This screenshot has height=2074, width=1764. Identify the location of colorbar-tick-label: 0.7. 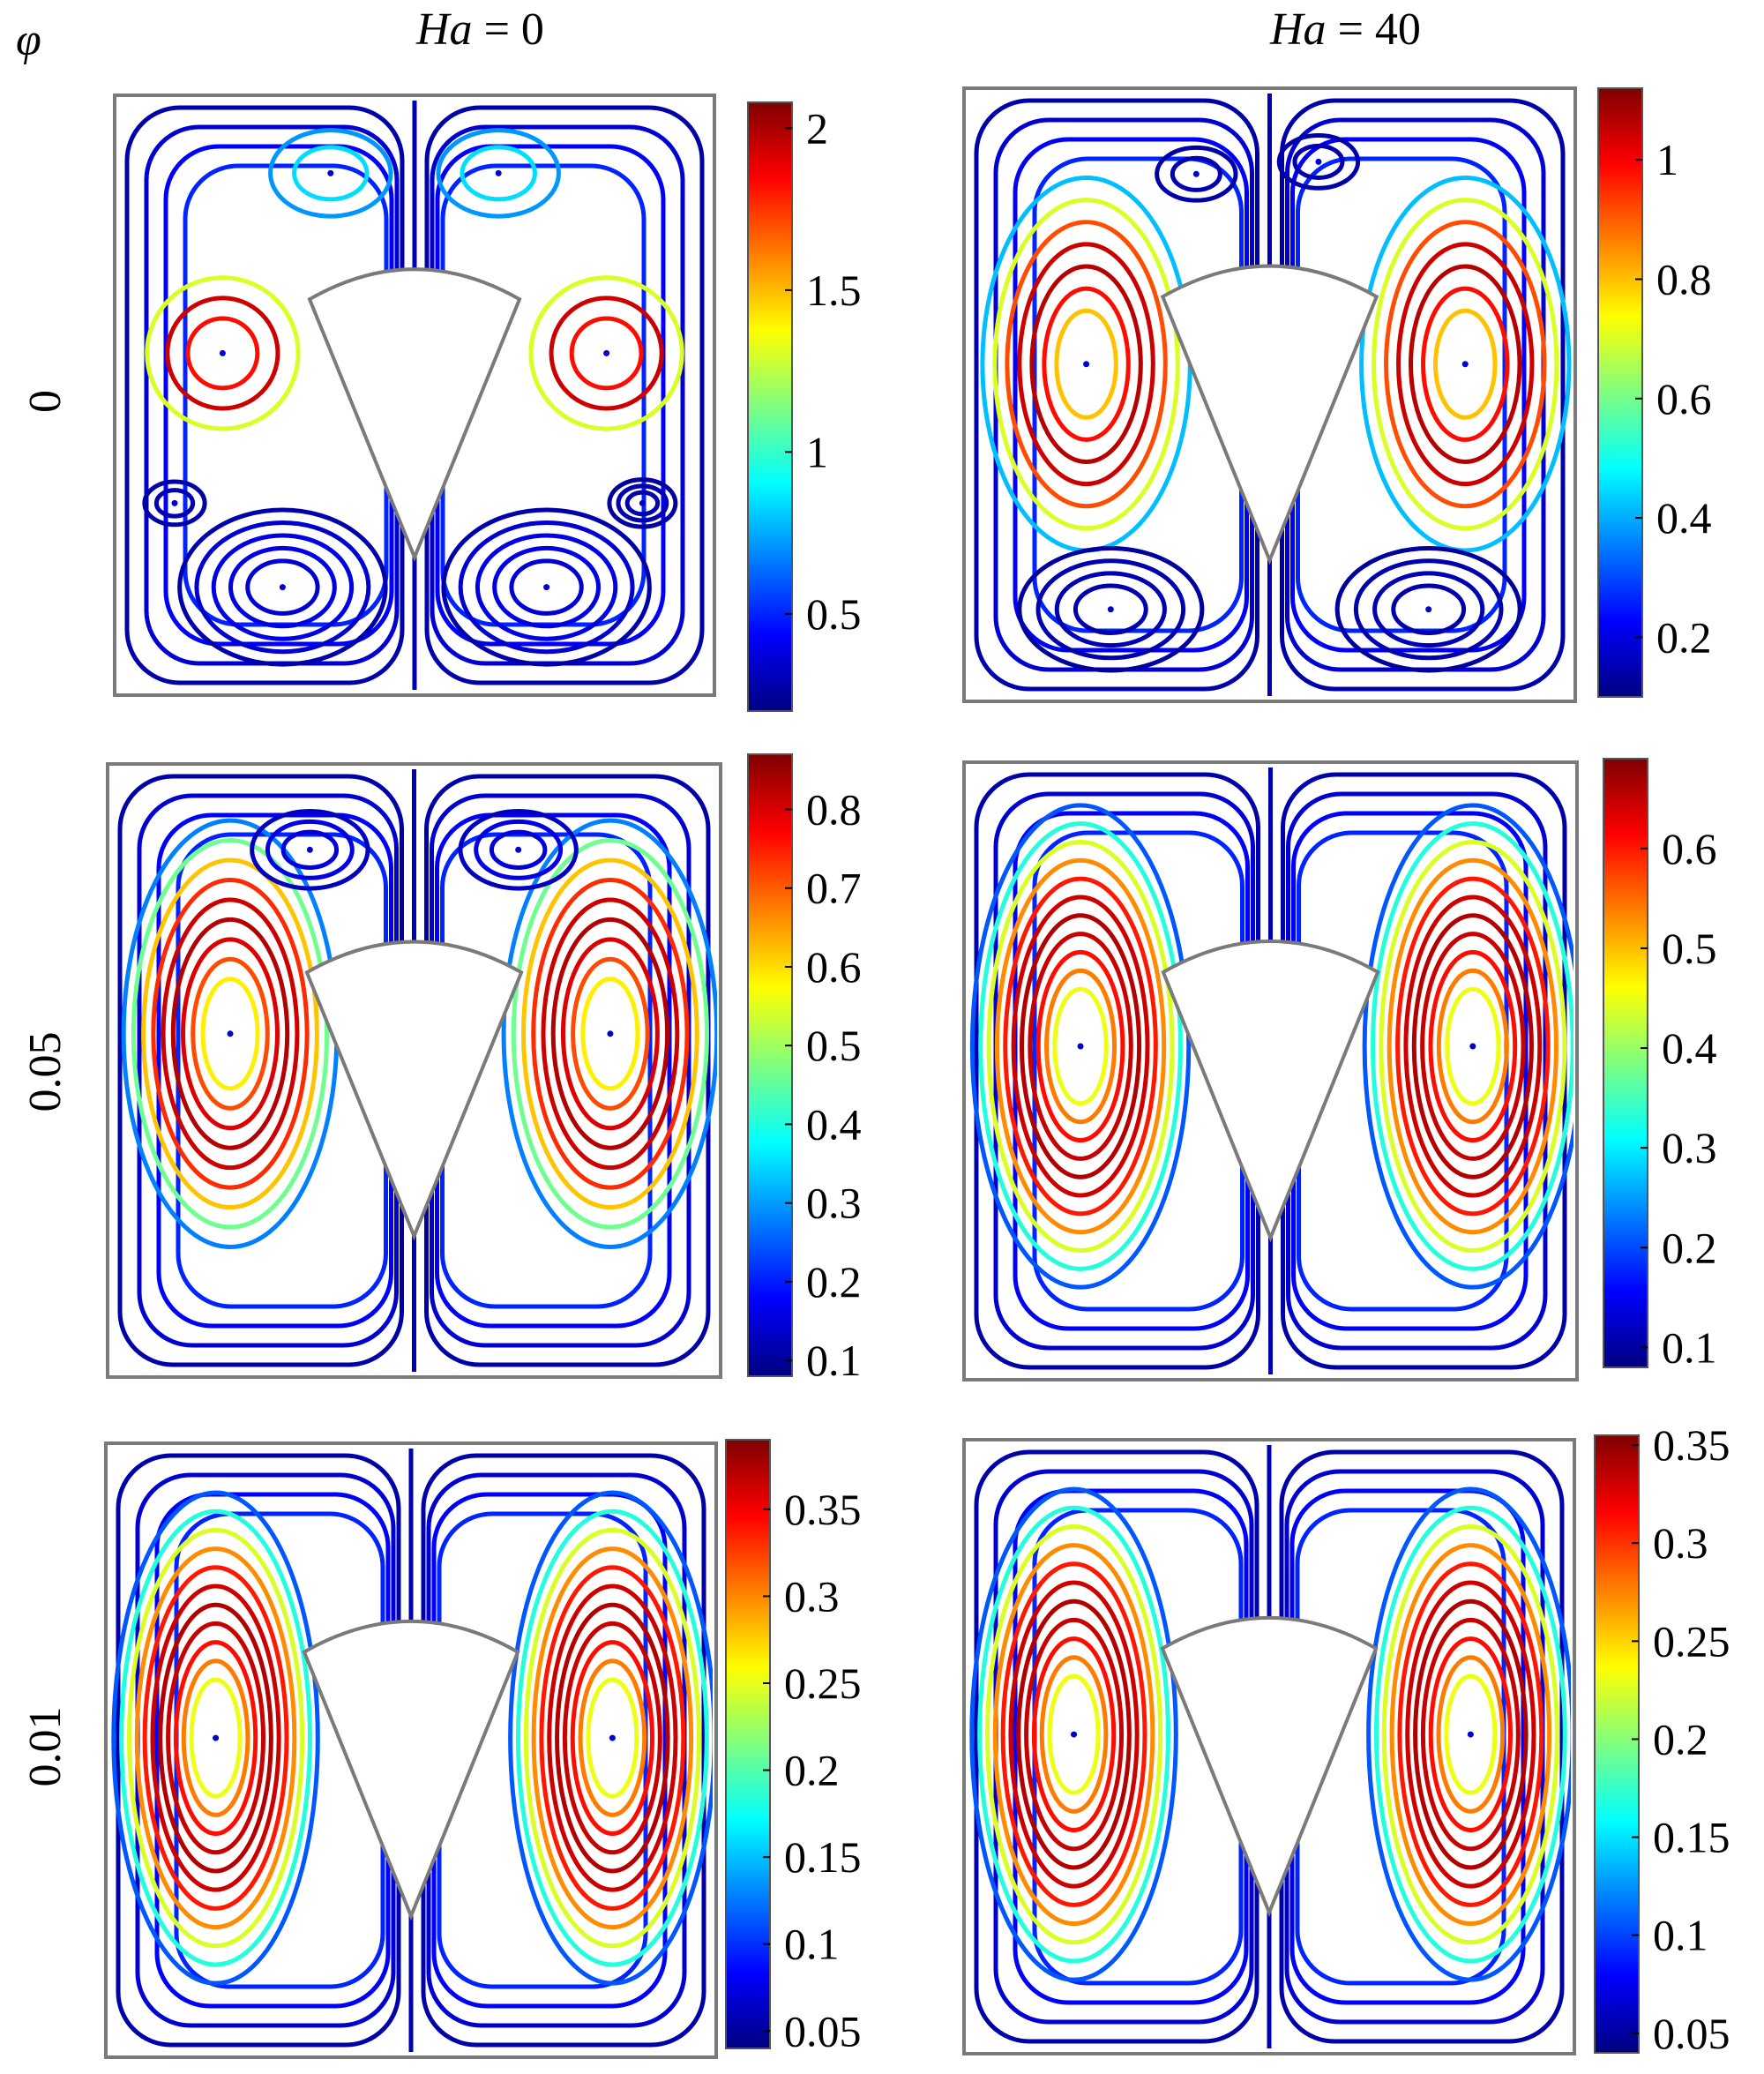
(834, 888).